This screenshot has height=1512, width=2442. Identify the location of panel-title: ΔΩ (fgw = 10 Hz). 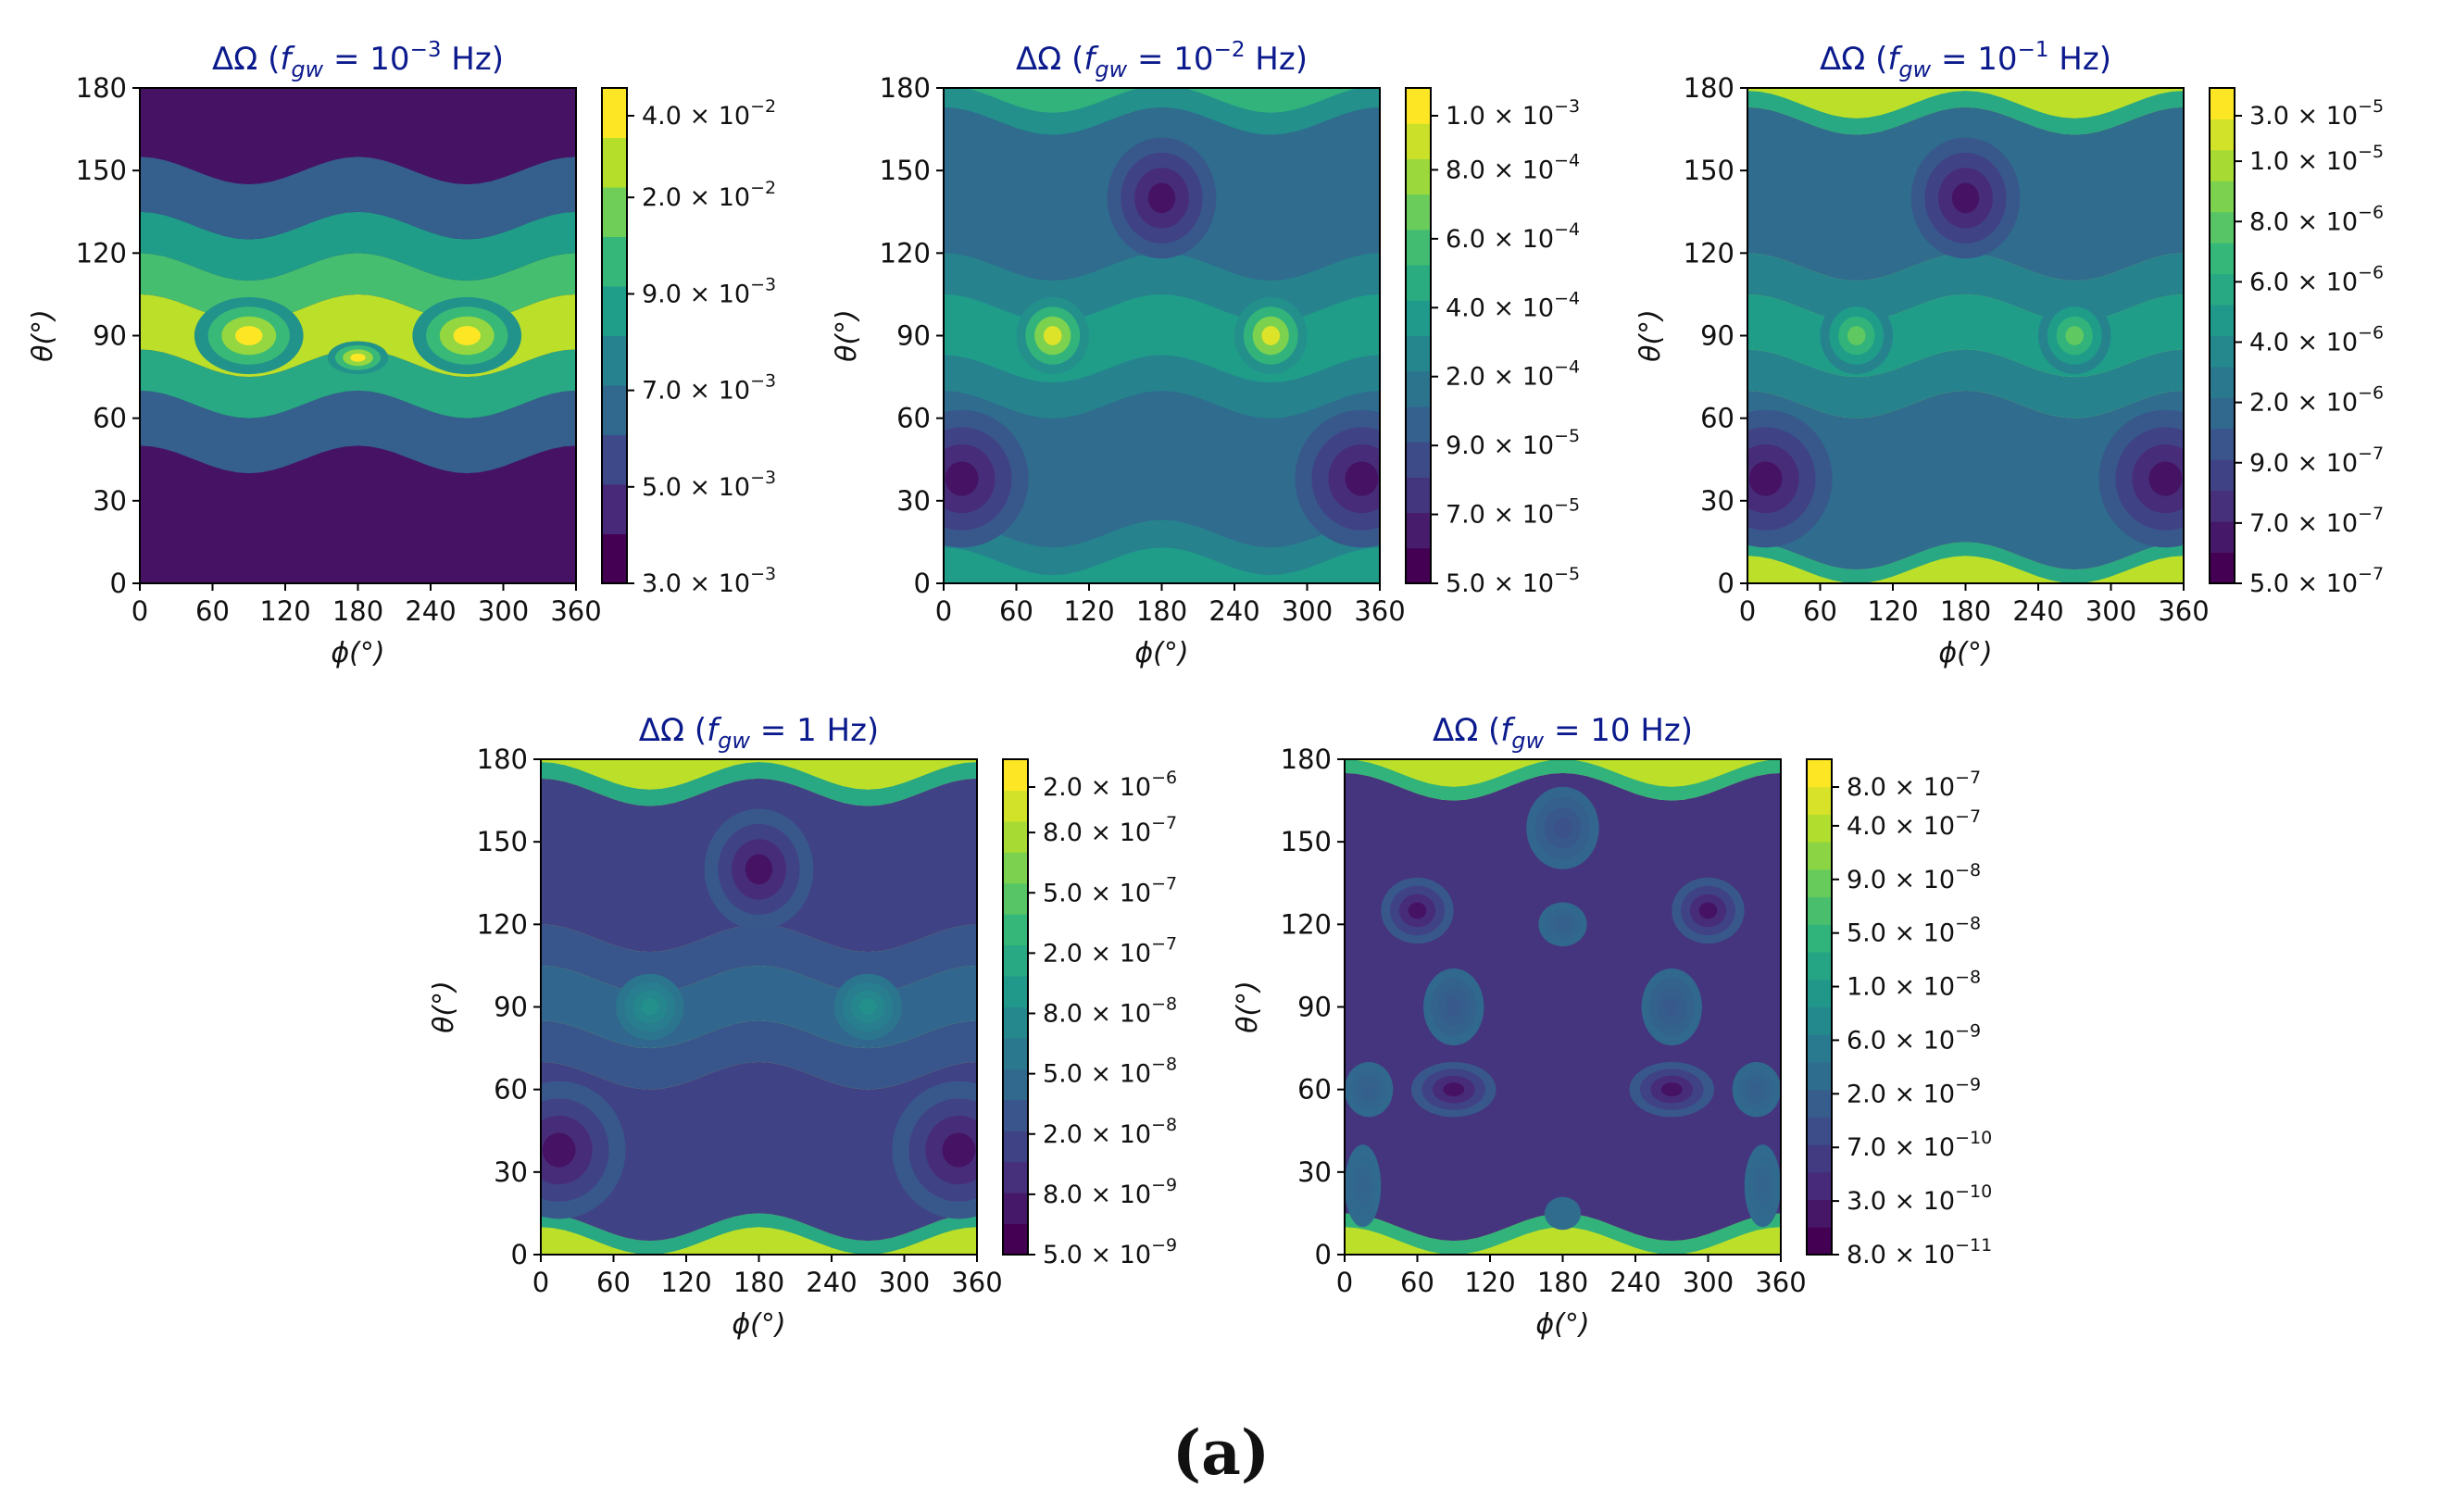
(1563, 733).